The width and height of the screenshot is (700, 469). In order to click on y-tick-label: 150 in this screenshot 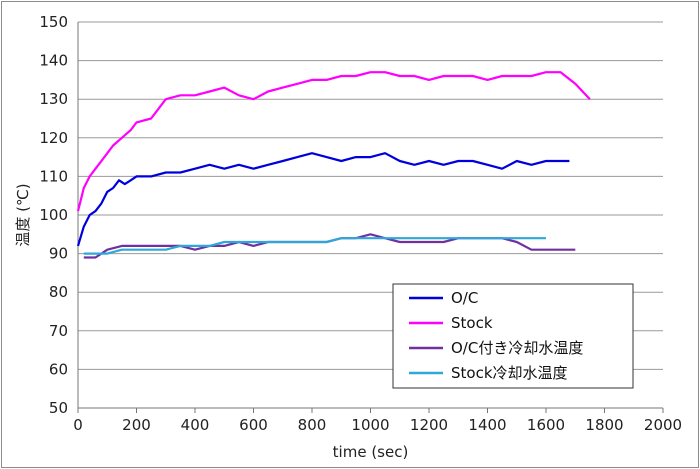, I will do `click(53, 22)`.